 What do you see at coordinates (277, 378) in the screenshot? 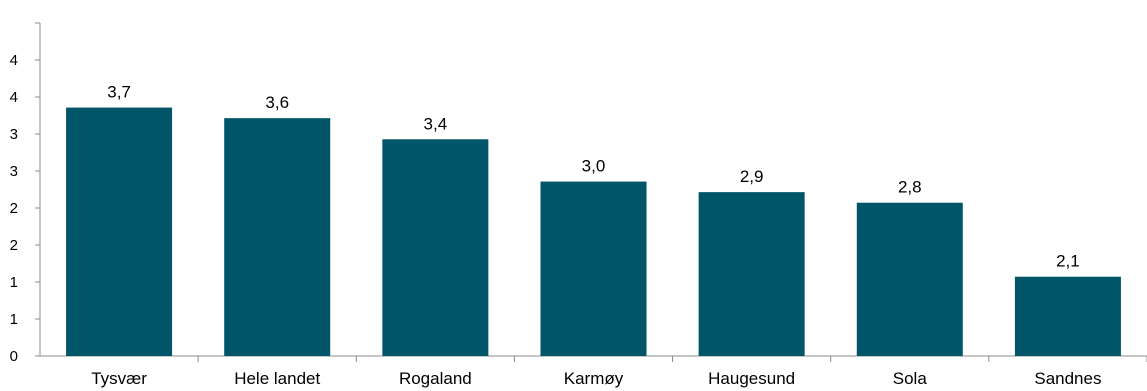
I see `x-tick-label: Hele landet` at bounding box center [277, 378].